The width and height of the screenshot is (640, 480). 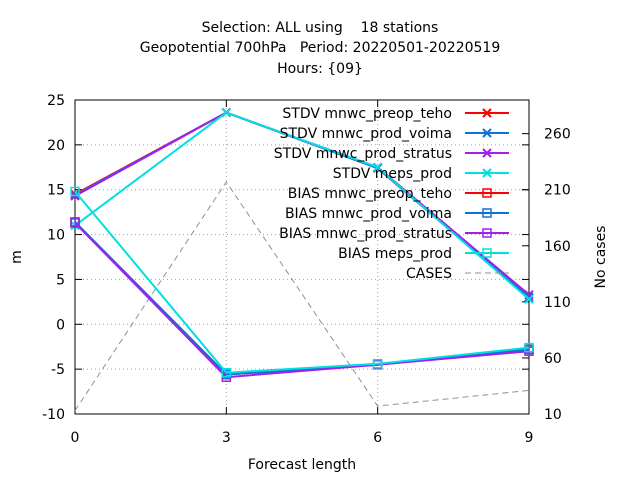 I want to click on y2-tick-label: 210, so click(x=557, y=191).